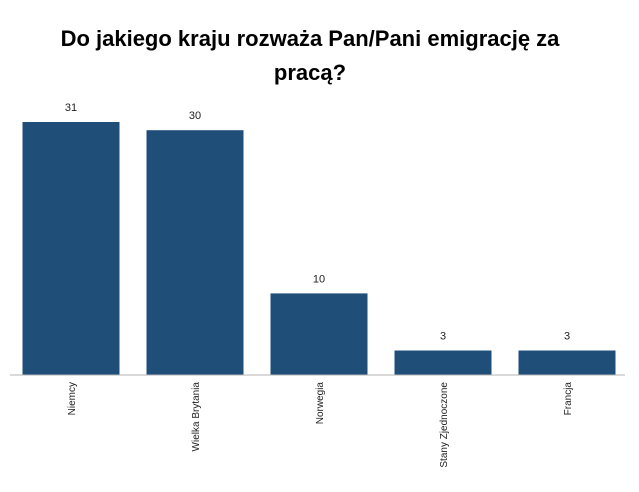 The width and height of the screenshot is (639, 492). I want to click on data-label: 30, so click(195, 116).